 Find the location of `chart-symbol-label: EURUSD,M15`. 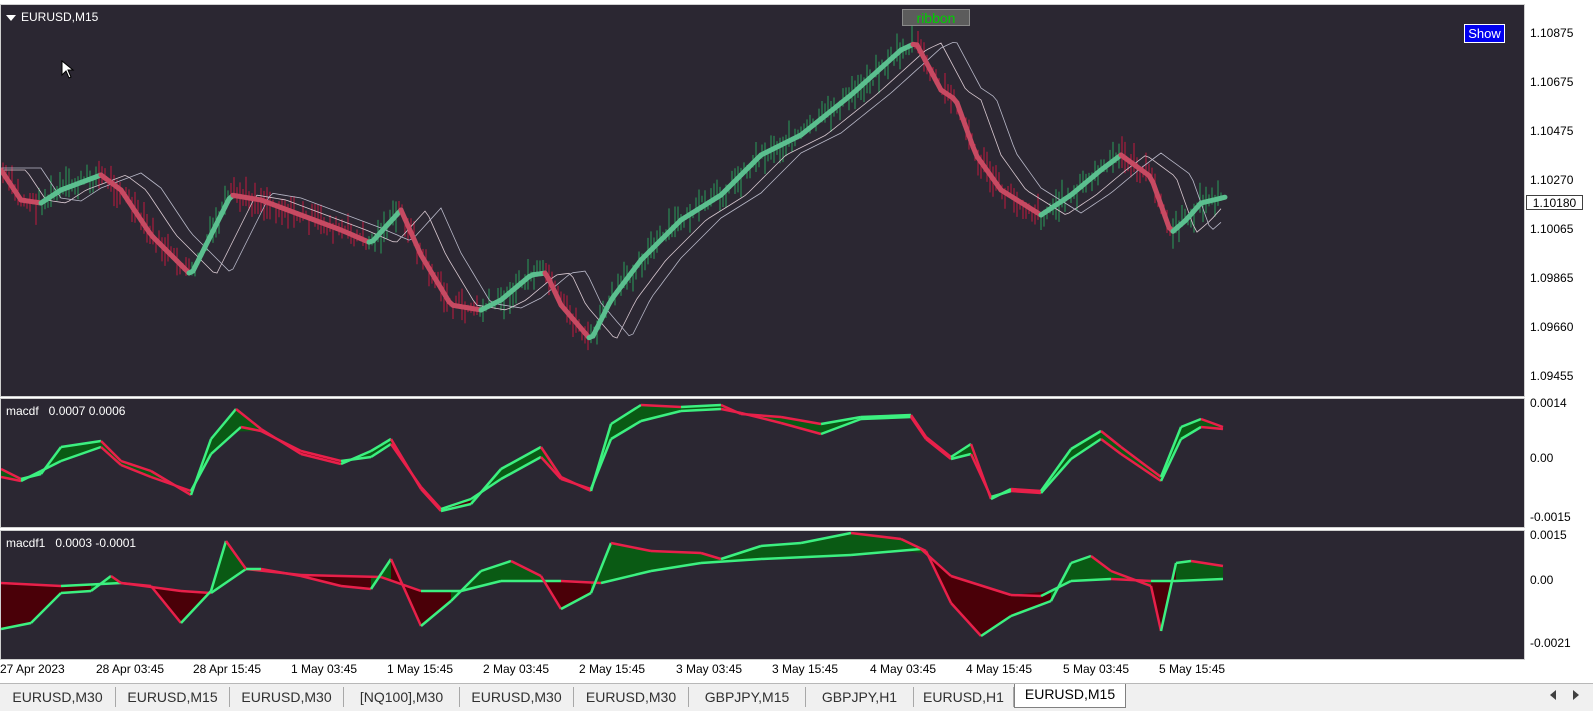

chart-symbol-label: EURUSD,M15 is located at coordinates (52, 17).